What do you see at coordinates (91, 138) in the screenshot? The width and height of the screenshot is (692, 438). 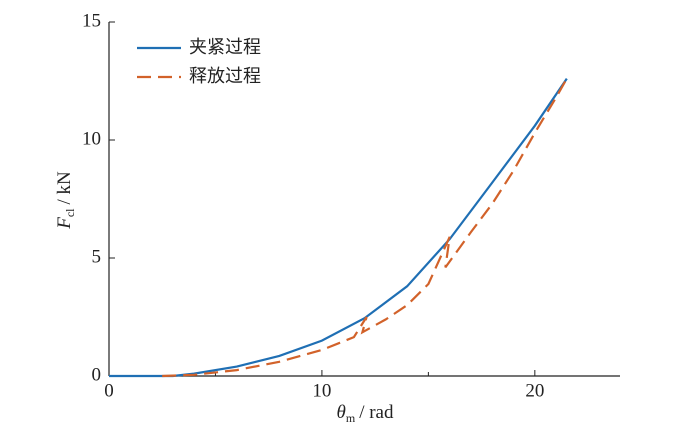 I see `y-tick-label: 10` at bounding box center [91, 138].